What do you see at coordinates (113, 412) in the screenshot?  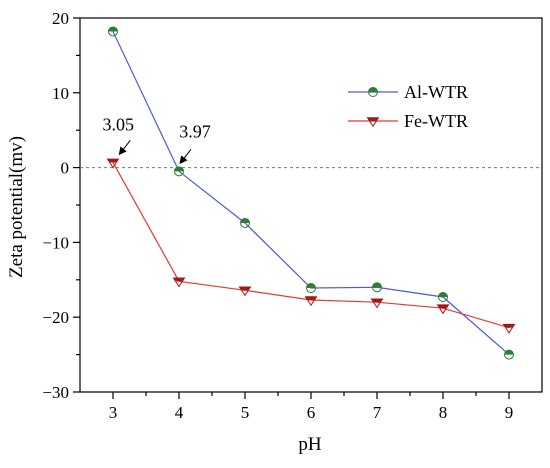 I see `x-tick-label: 3` at bounding box center [113, 412].